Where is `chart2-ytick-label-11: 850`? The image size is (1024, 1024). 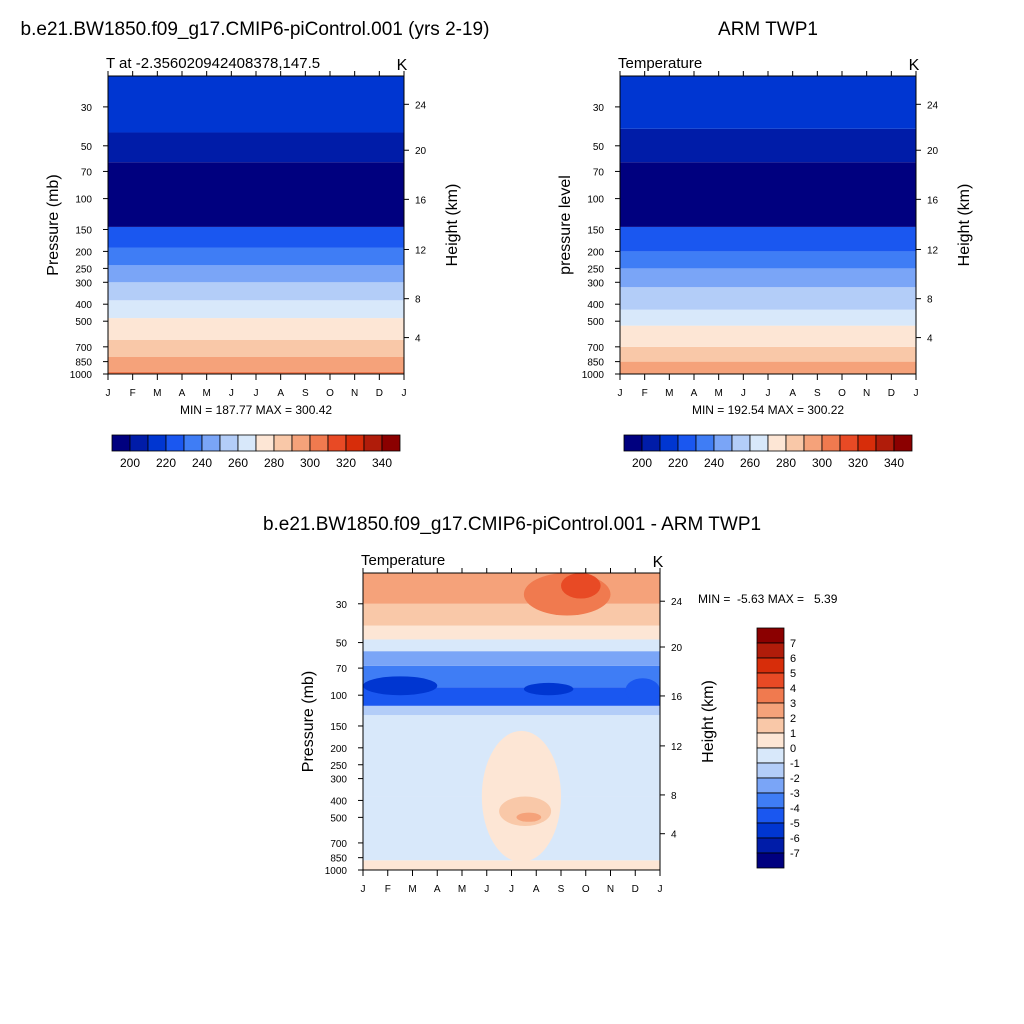 chart2-ytick-label-11: 850 is located at coordinates (595, 363).